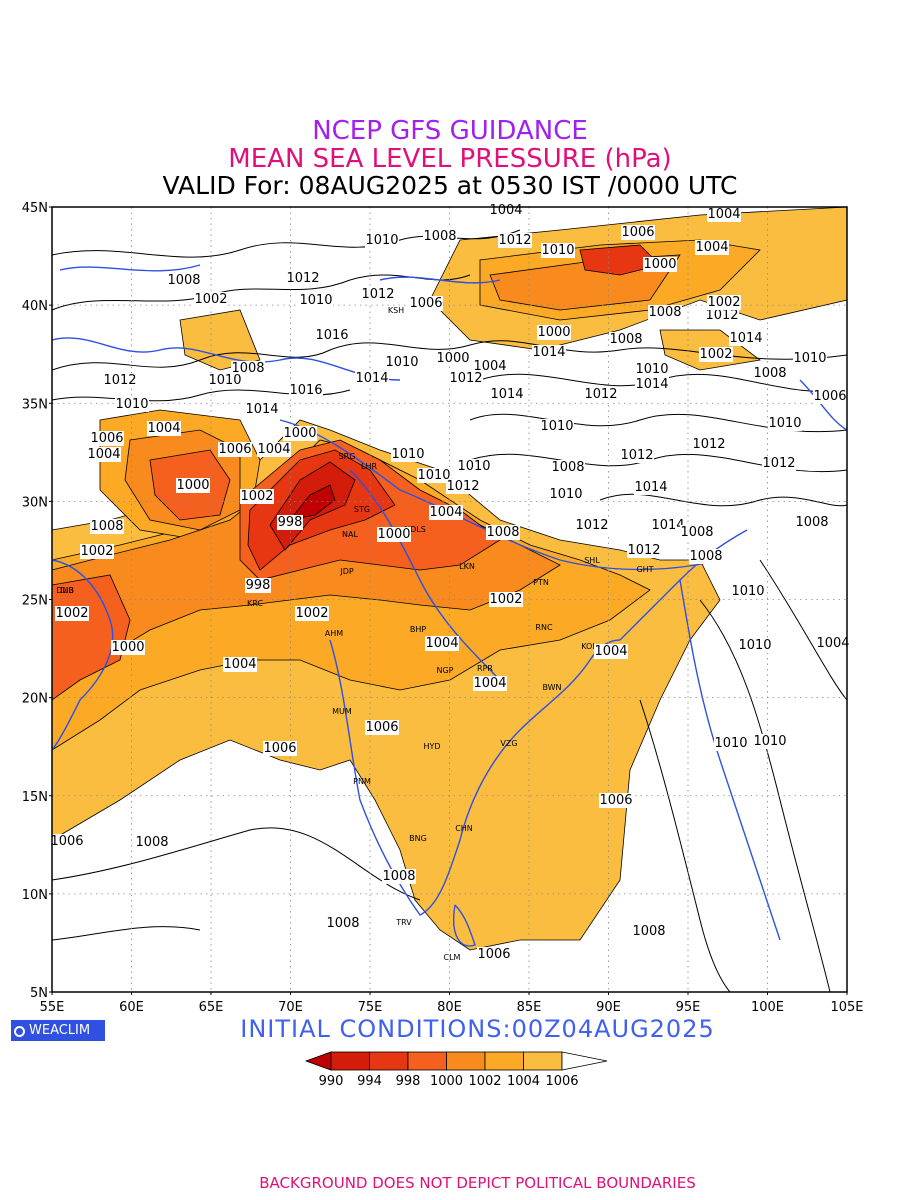 The height and width of the screenshot is (1200, 900). What do you see at coordinates (131, 1007) in the screenshot?
I see `lon-label: 60E` at bounding box center [131, 1007].